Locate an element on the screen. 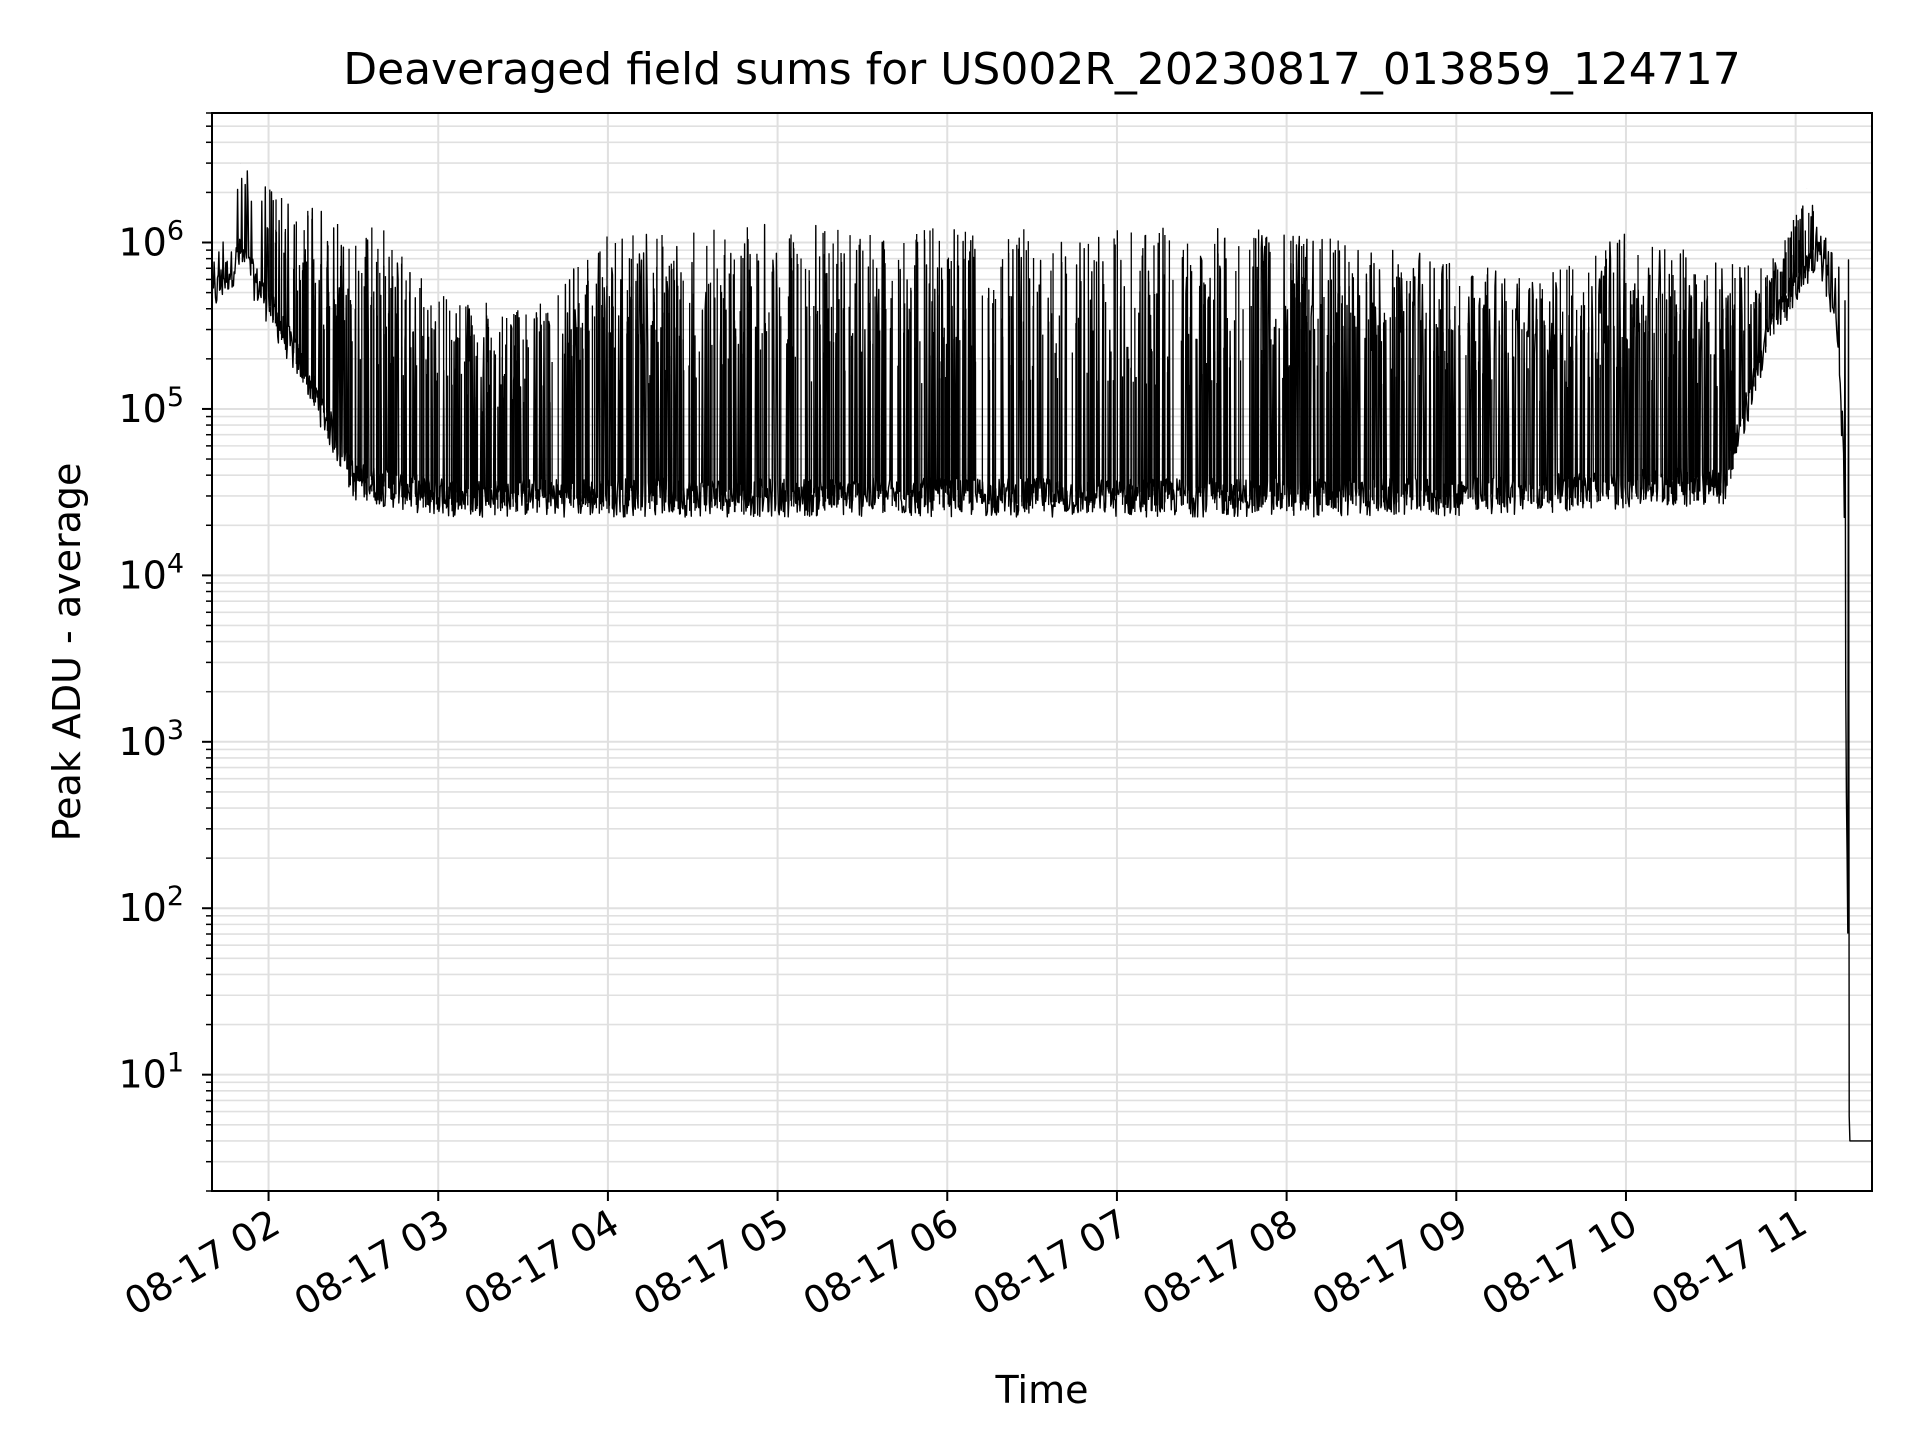 The width and height of the screenshot is (1920, 1440). y-axis: 101 102 103 104 105 106 is located at coordinates (165, 652).